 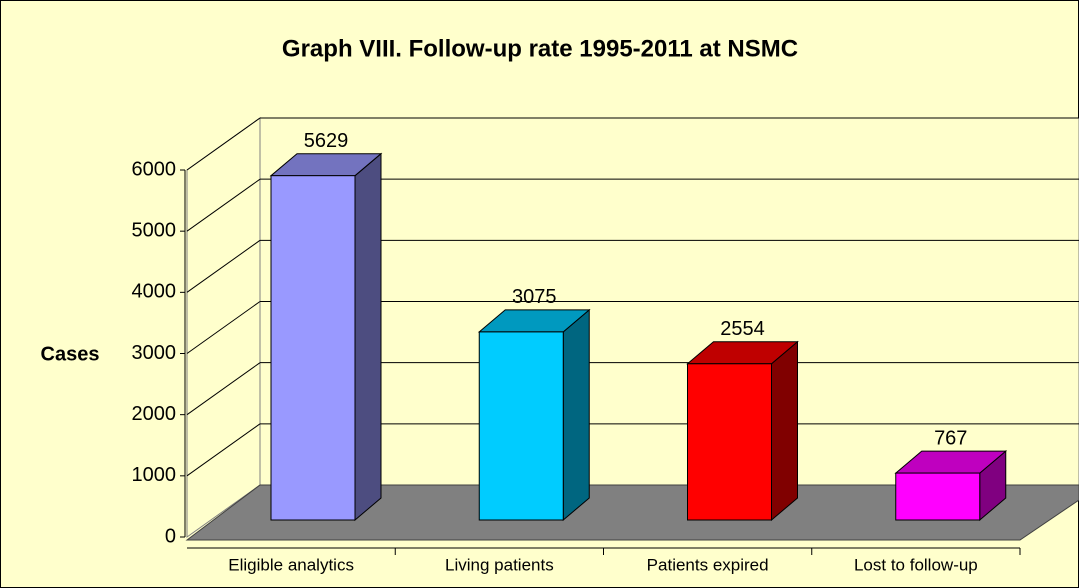 What do you see at coordinates (154, 169) in the screenshot?
I see `y-tick-label: 6000` at bounding box center [154, 169].